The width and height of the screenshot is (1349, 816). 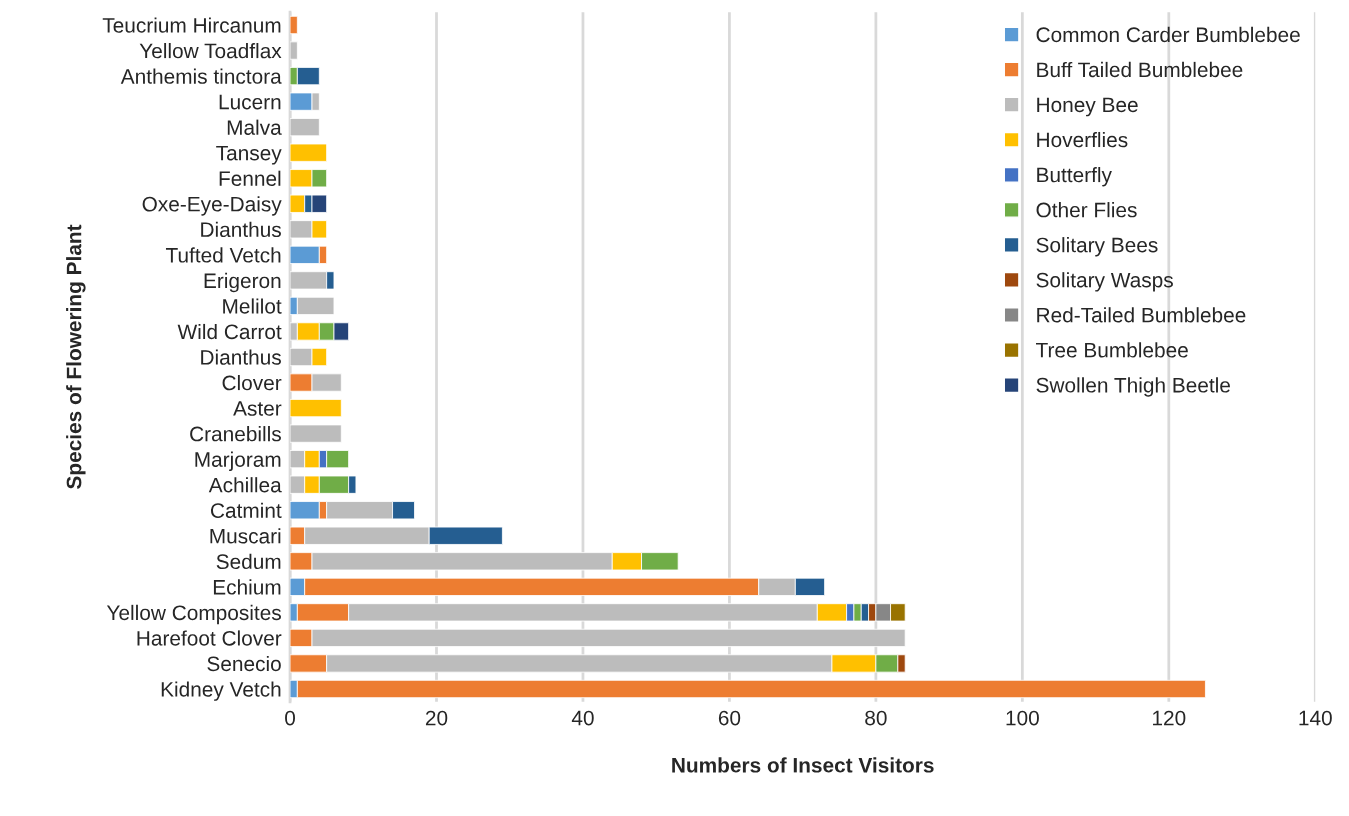 What do you see at coordinates (1097, 247) in the screenshot?
I see `legend-label: Solitary Bees` at bounding box center [1097, 247].